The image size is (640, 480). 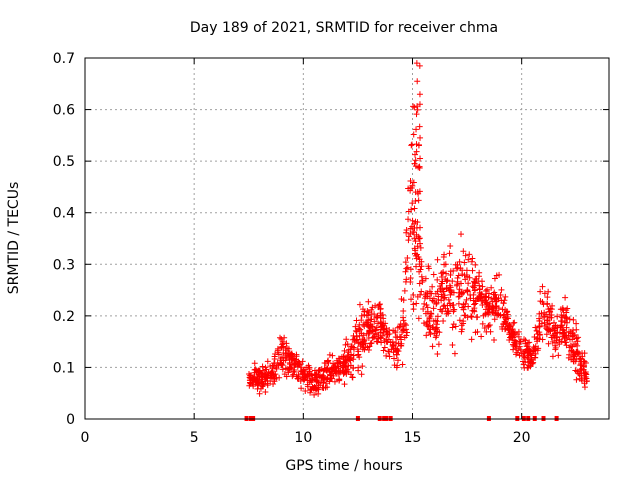 What do you see at coordinates (85, 438) in the screenshot?
I see `x-tick-label: 0` at bounding box center [85, 438].